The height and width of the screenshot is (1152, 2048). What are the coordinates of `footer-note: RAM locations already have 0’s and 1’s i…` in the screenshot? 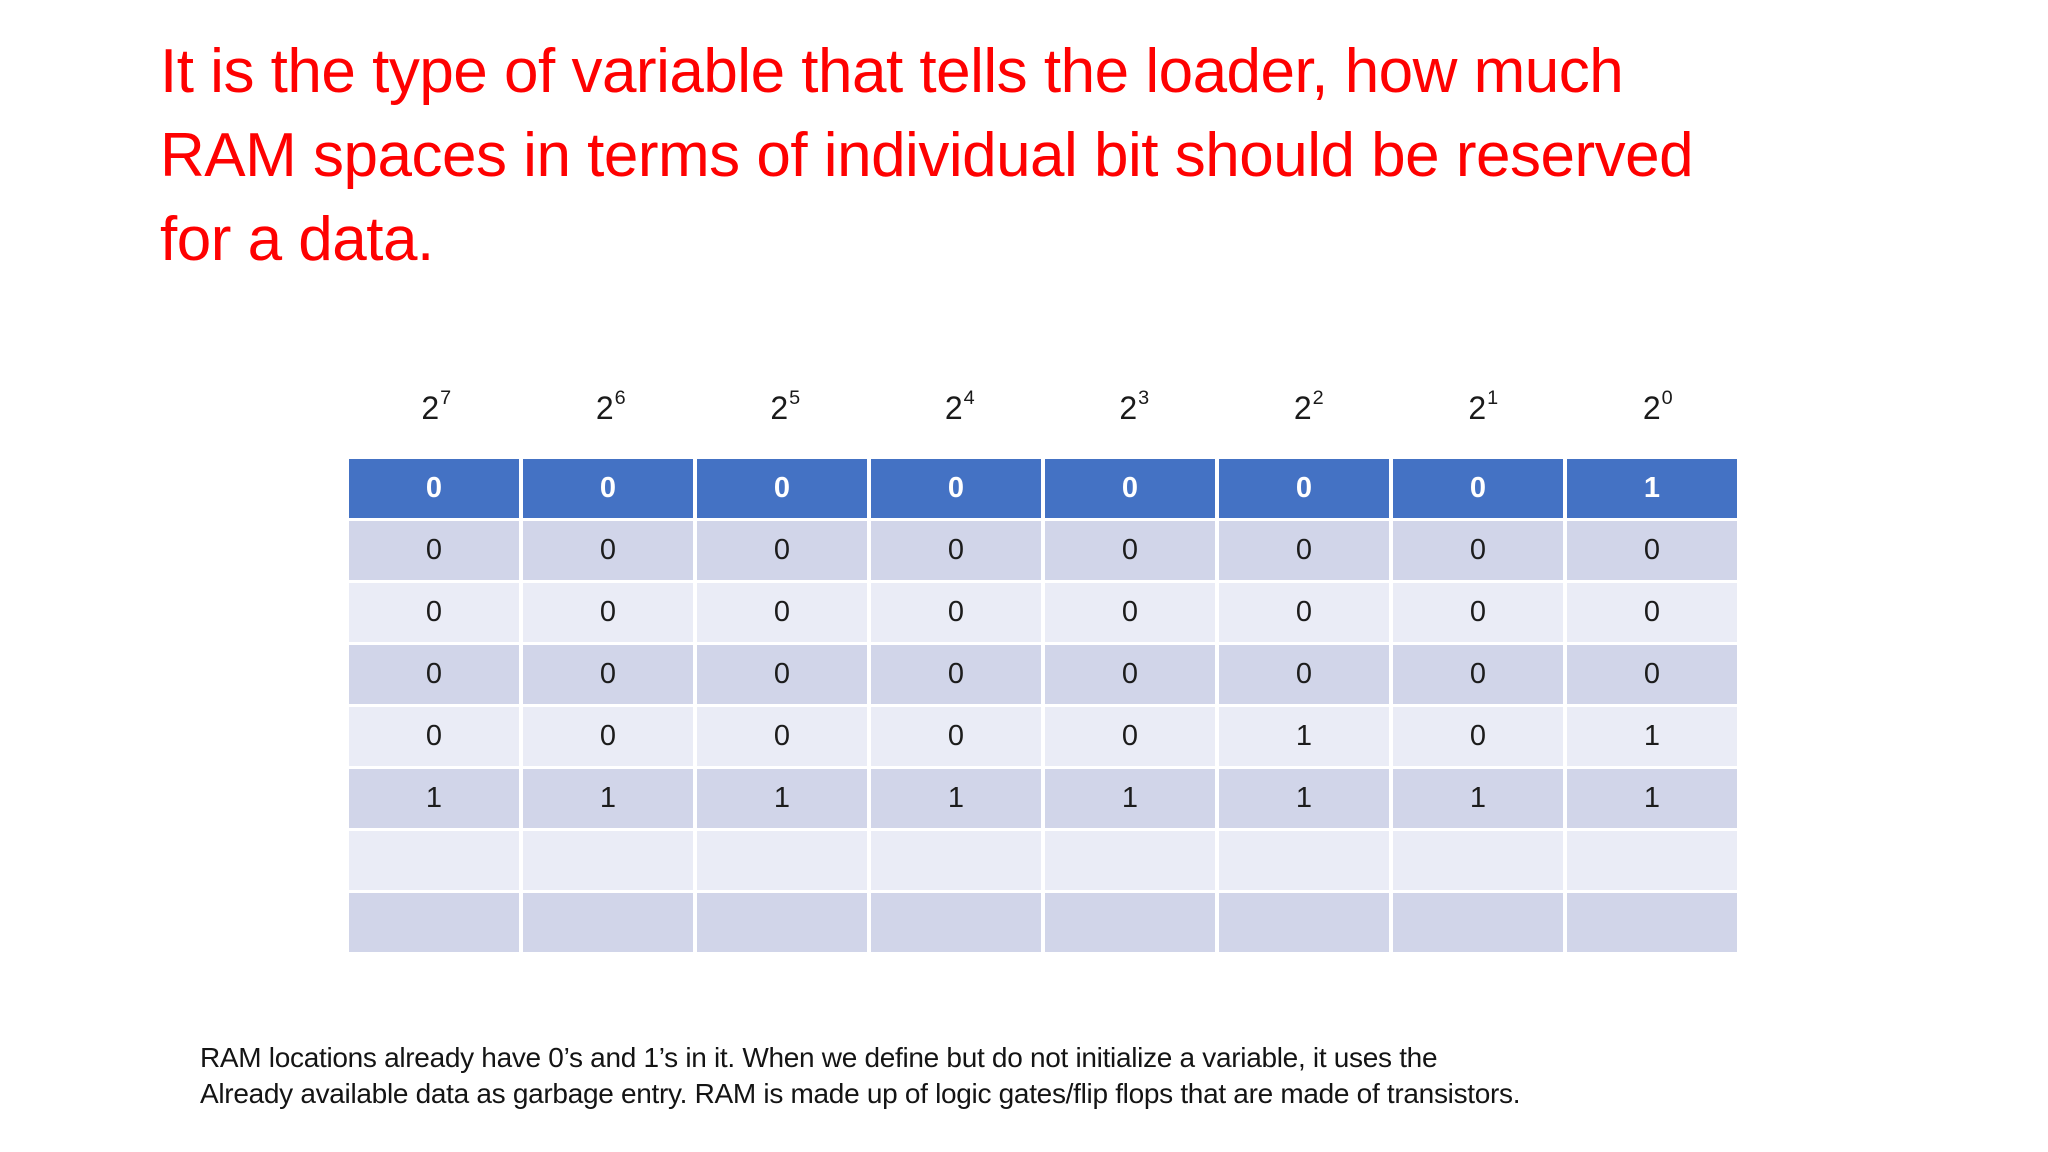 It's located at (1010, 1076).